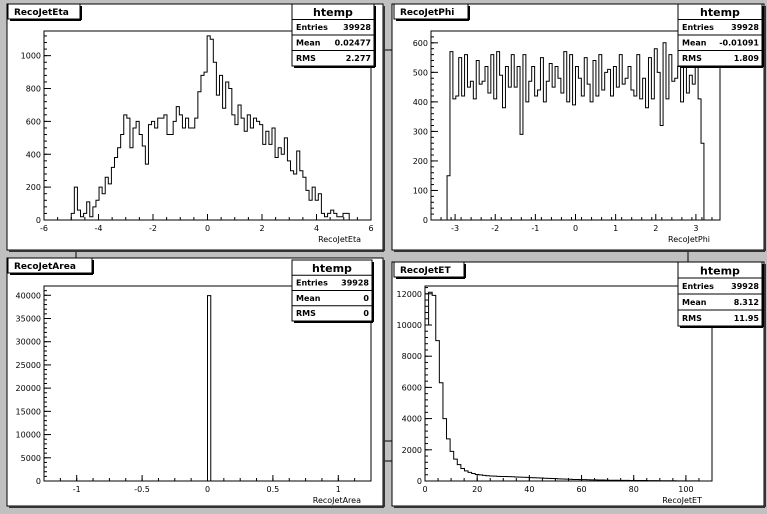 Image resolution: width=767 pixels, height=514 pixels. What do you see at coordinates (477, 489) in the screenshot?
I see `x-tick-label: 20` at bounding box center [477, 489].